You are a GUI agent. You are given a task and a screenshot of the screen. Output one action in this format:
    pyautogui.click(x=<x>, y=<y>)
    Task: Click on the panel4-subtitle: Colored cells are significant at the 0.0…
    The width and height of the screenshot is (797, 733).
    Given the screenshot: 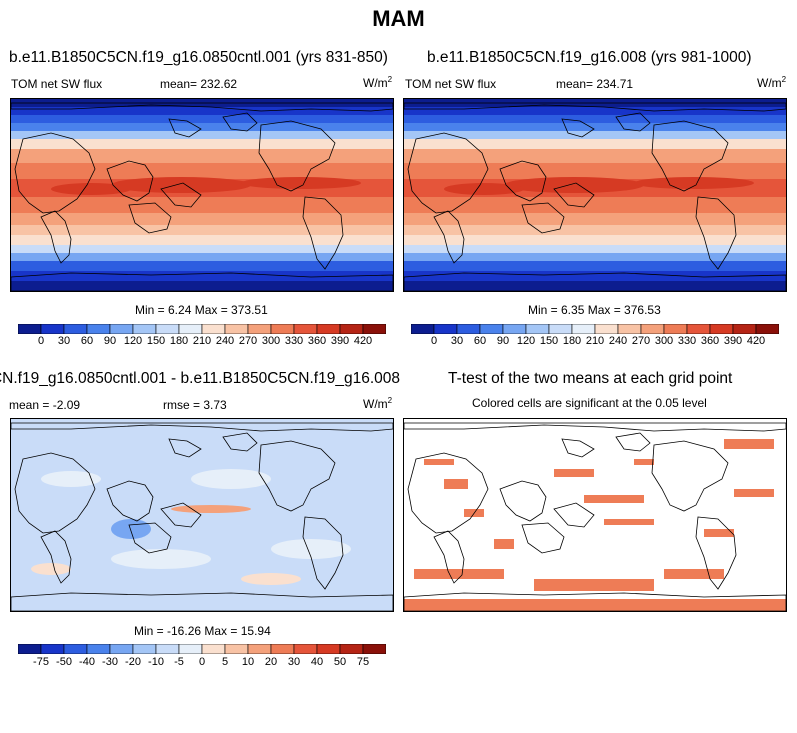 What is the action you would take?
    pyautogui.click(x=589, y=403)
    